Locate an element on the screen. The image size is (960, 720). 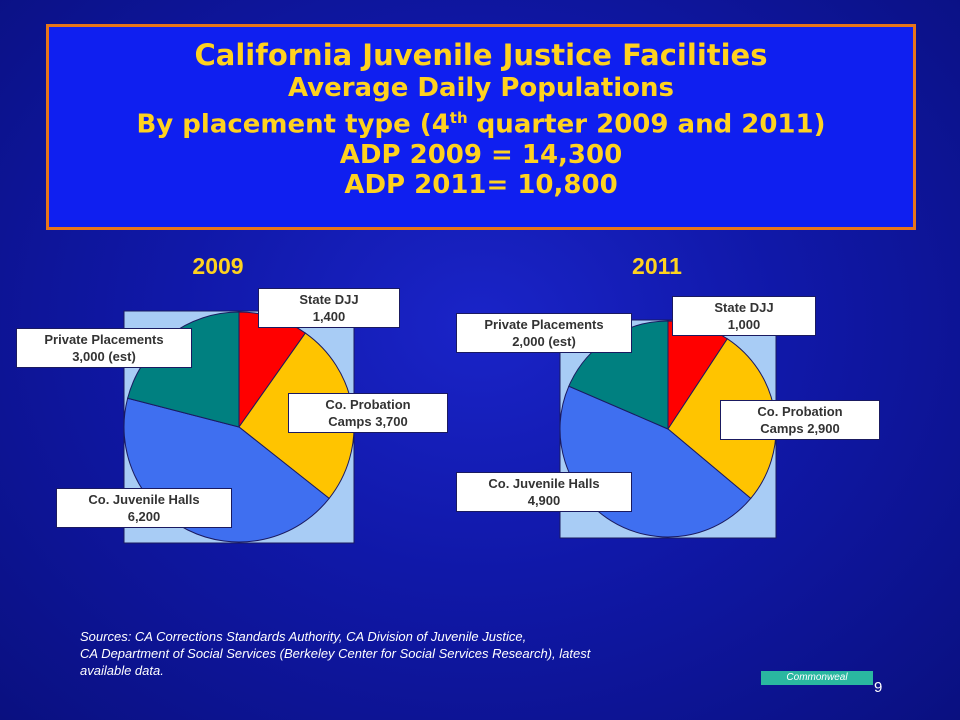
label-2009-private-placements: Private Placements 3,000 (est) is located at coordinates (104, 348).